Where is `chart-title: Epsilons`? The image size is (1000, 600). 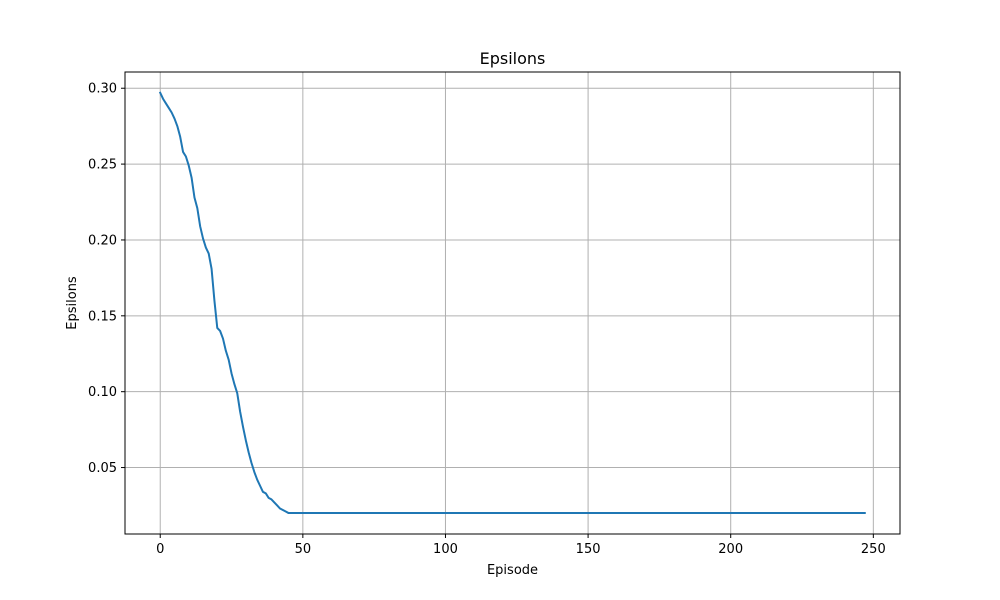
chart-title: Epsilons is located at coordinates (513, 58).